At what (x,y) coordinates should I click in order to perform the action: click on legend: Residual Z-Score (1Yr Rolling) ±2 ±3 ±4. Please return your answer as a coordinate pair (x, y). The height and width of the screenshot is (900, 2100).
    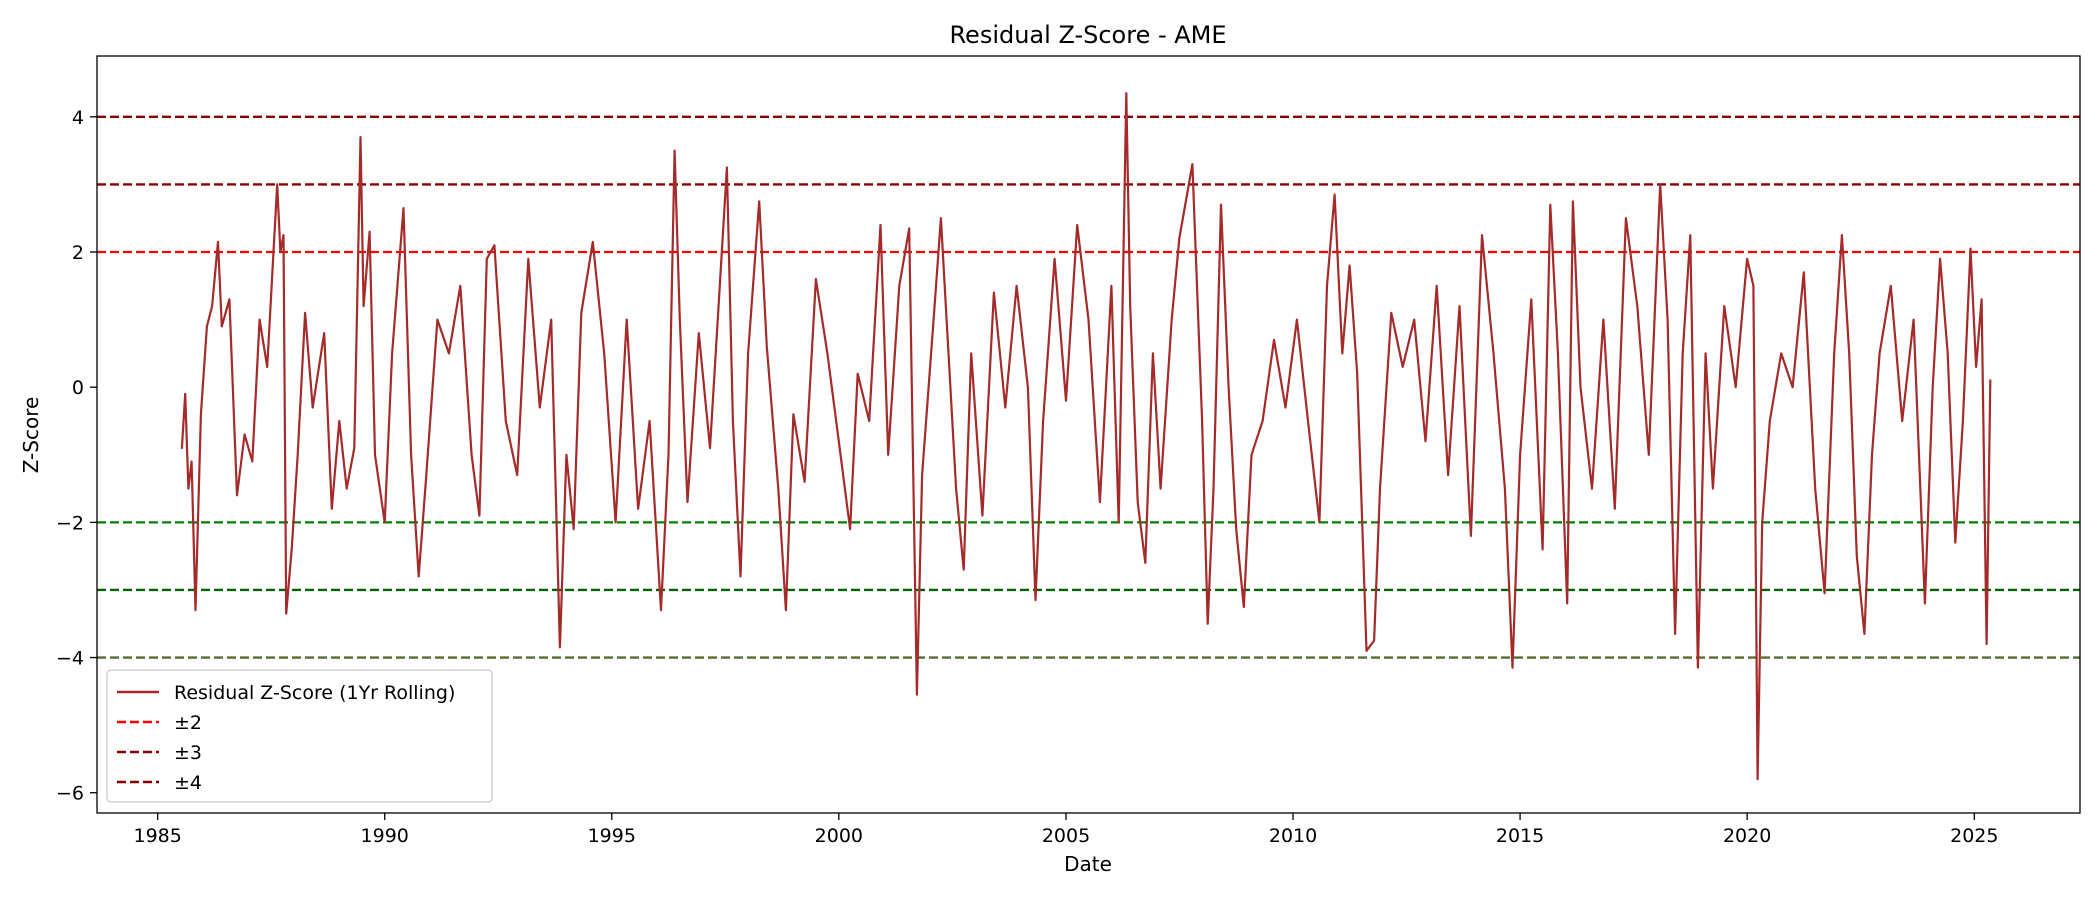
    Looking at the image, I should click on (299, 736).